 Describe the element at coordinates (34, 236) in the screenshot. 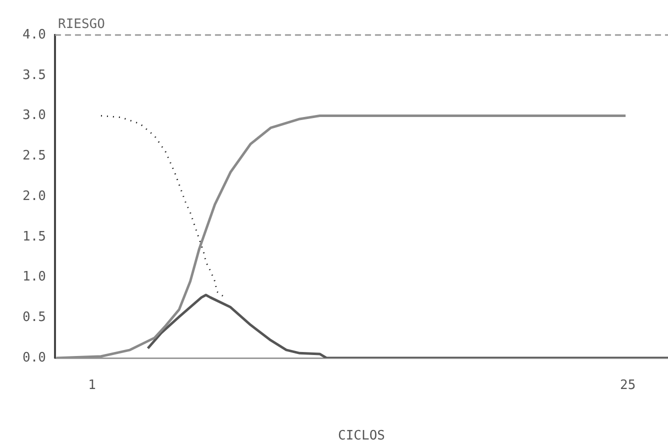

I see `y-tick-label: 1.5` at that location.